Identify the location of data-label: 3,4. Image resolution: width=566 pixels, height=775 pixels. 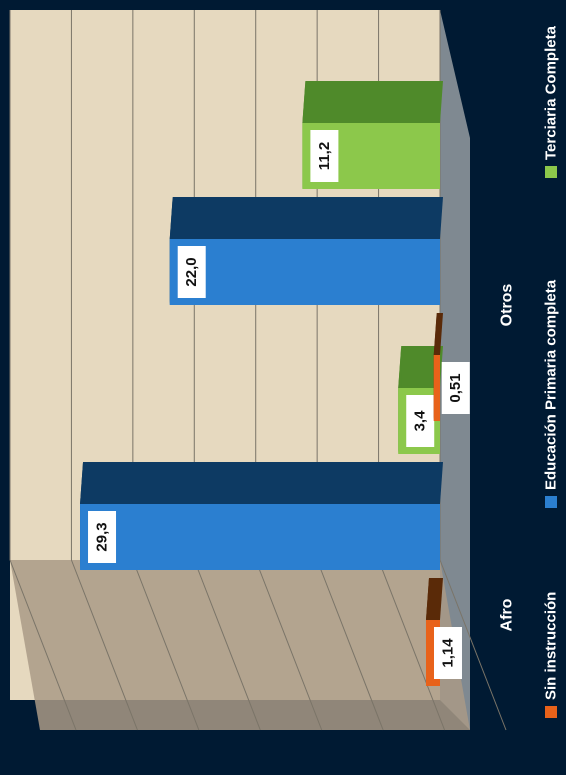
(420, 421).